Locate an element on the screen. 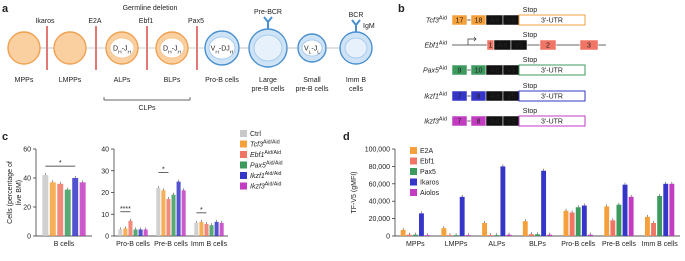 The width and height of the screenshot is (685, 261). y-tick-label: 30 is located at coordinates (105, 171).